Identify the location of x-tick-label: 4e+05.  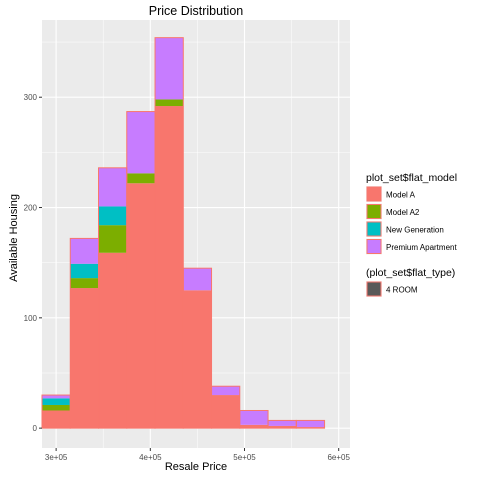
(150, 457).